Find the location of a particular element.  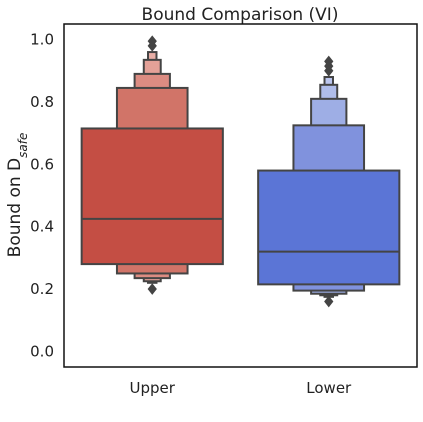

y-axis-label: Bound on Dsafe is located at coordinates (17, 195).